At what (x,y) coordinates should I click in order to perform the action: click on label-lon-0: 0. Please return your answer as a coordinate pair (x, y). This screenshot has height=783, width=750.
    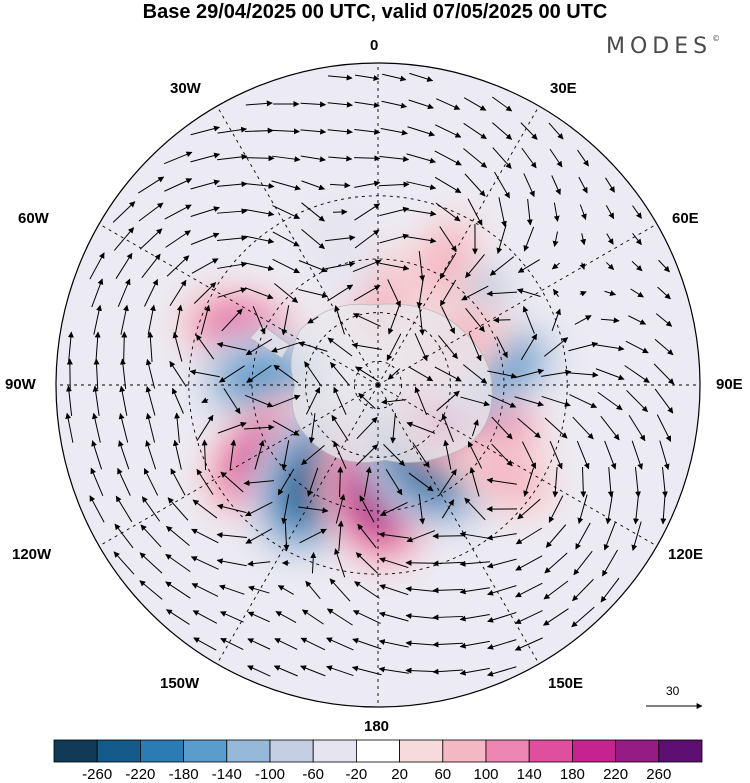
    Looking at the image, I should click on (374, 45).